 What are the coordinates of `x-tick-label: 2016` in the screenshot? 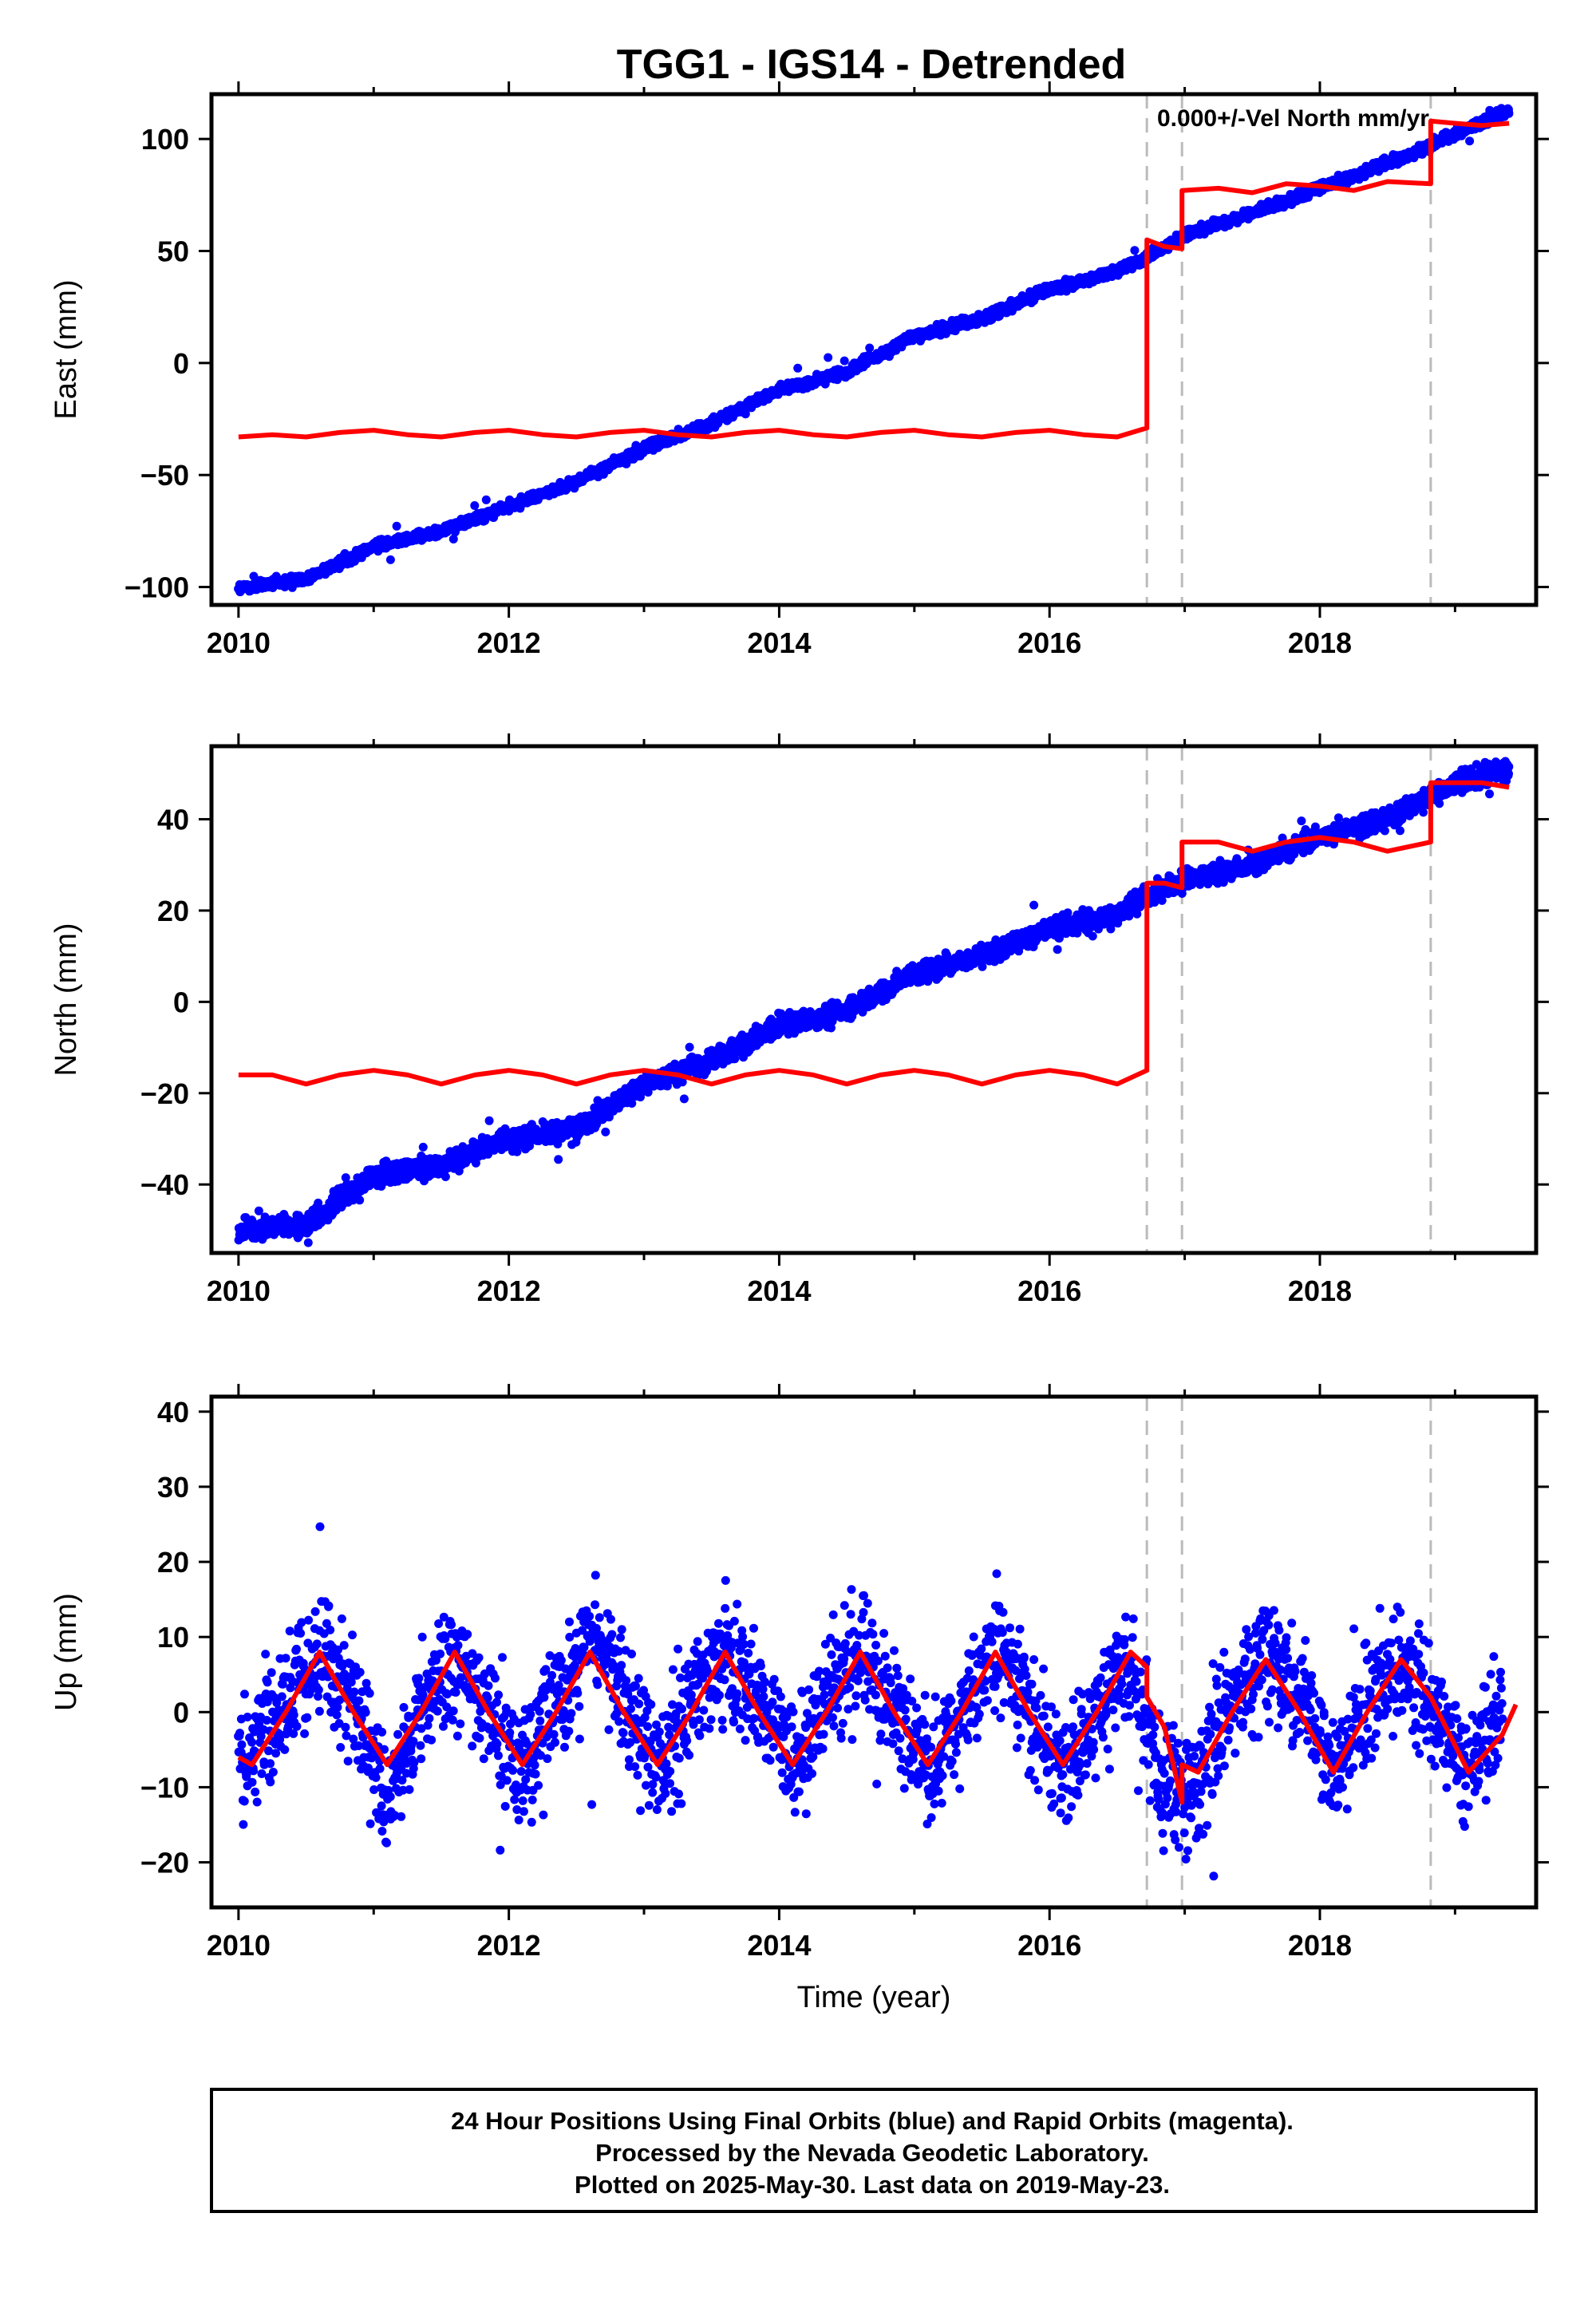 It's located at (1049, 642).